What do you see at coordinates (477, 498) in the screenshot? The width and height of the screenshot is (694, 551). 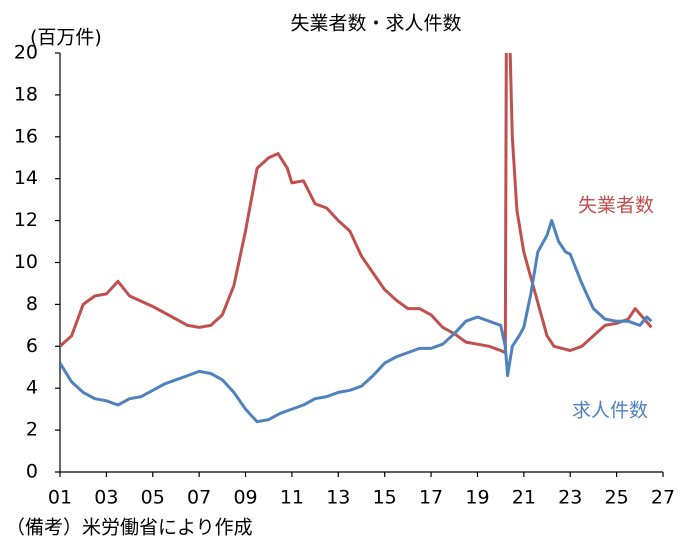 I see `x-tick-label: 19` at bounding box center [477, 498].